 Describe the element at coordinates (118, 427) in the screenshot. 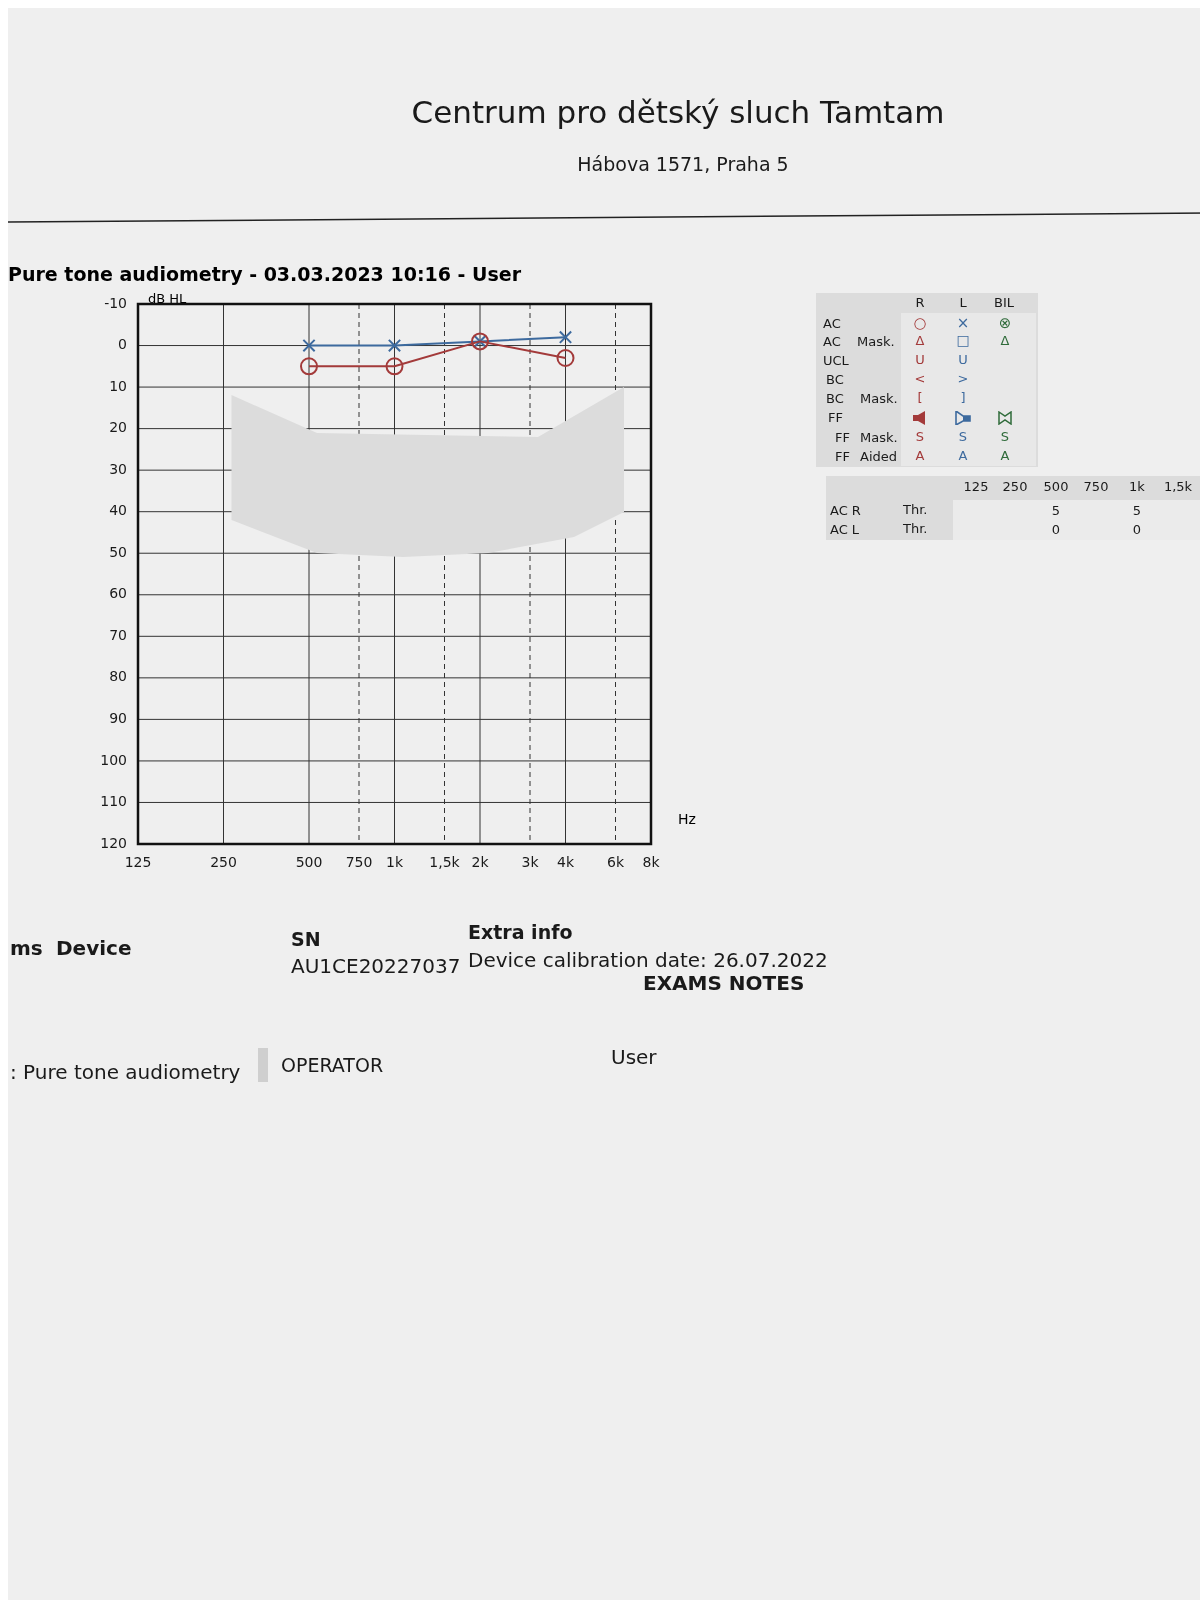

I see `y-tick-label: 20` at that location.